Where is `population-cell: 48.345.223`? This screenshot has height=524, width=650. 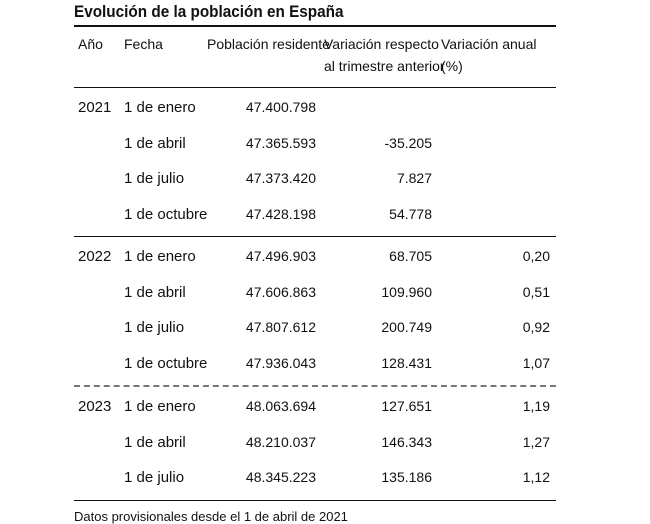 population-cell: 48.345.223 is located at coordinates (280, 477).